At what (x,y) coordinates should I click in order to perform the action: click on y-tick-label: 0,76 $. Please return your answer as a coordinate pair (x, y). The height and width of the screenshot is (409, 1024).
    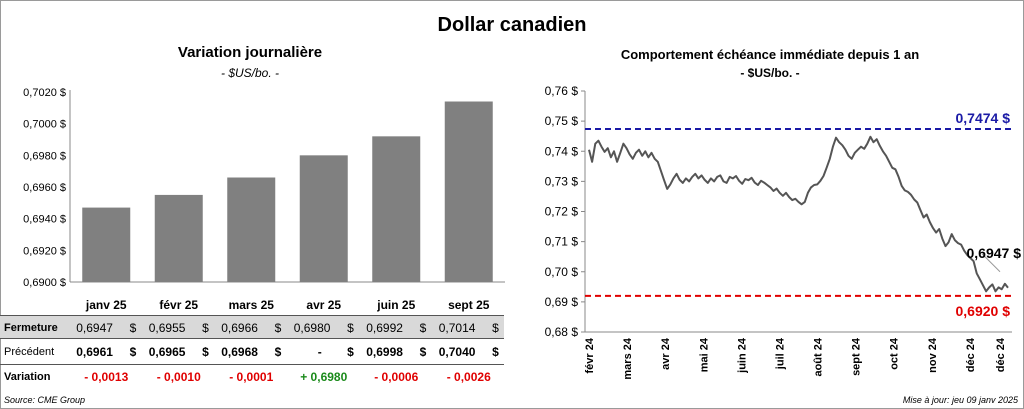
    Looking at the image, I should click on (562, 91).